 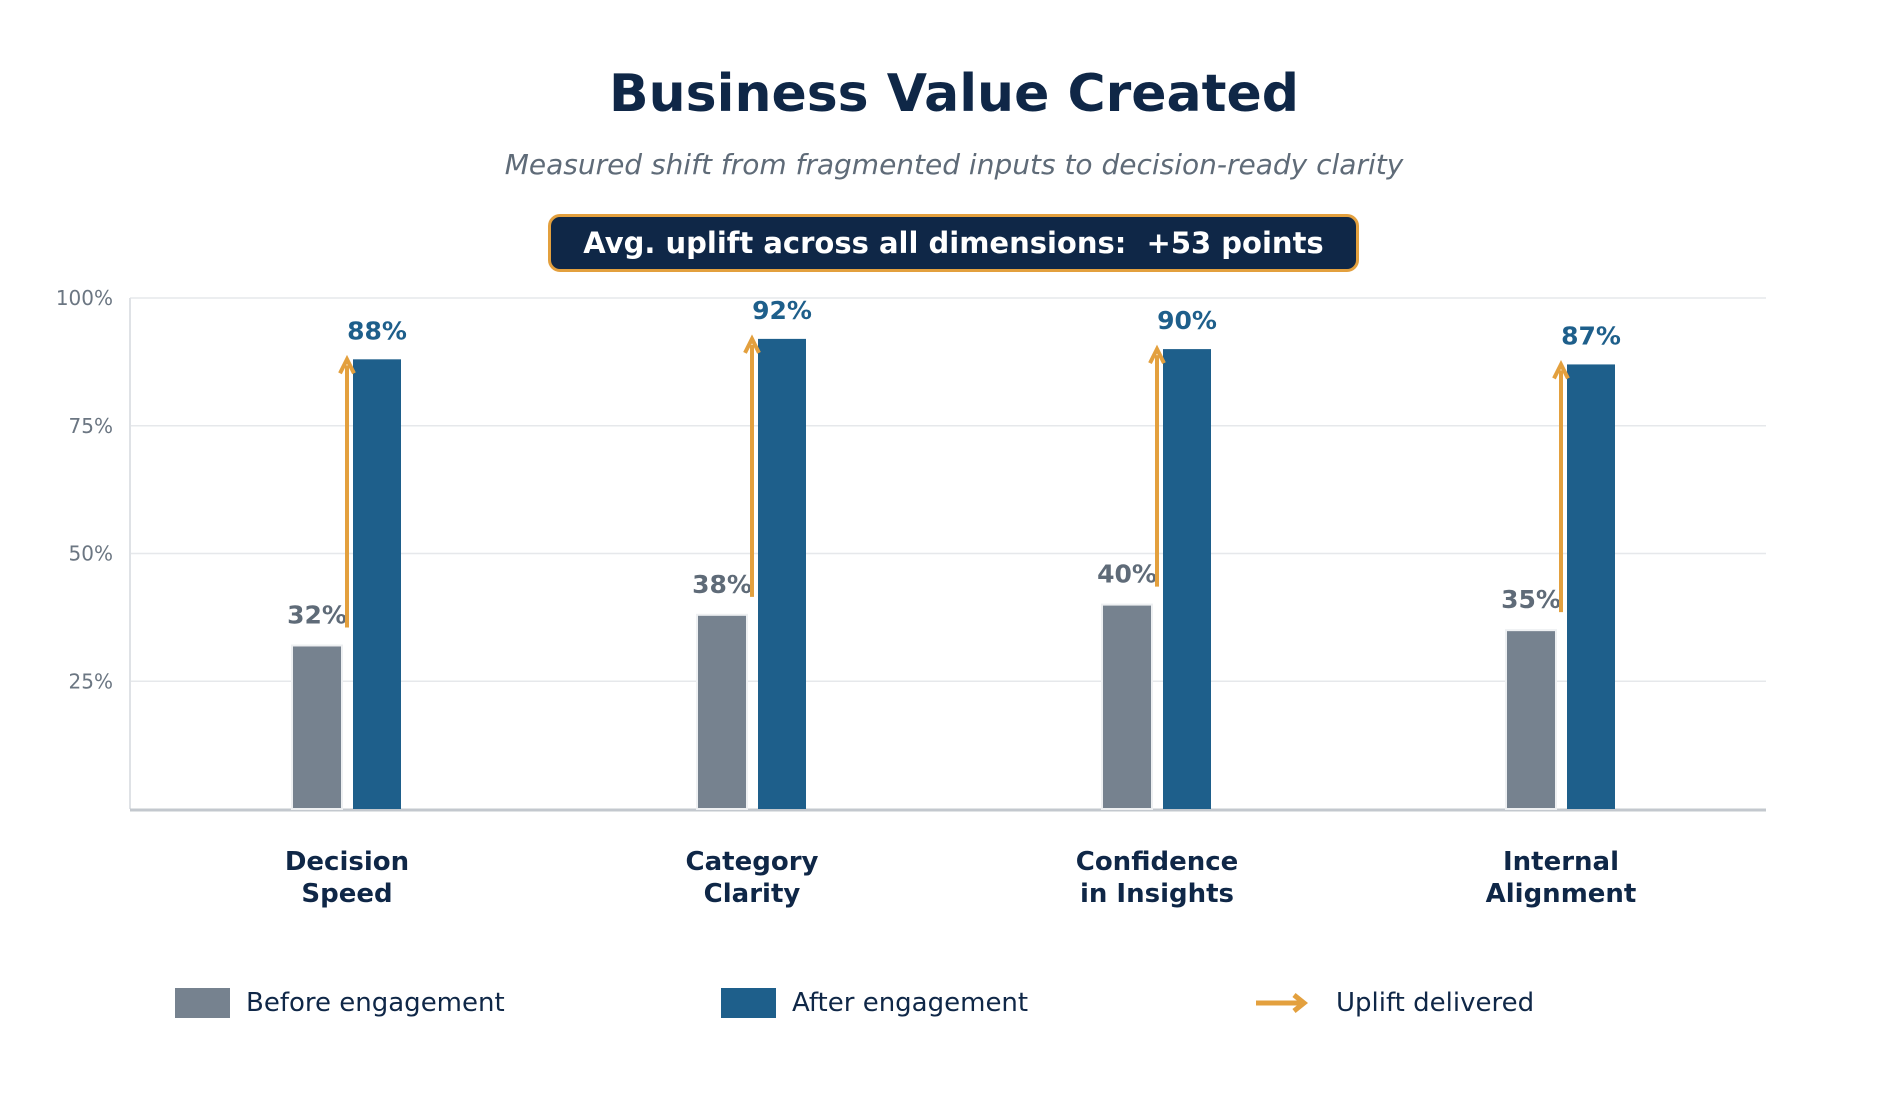 What do you see at coordinates (347, 862) in the screenshot?
I see `x-category-label: Decision` at bounding box center [347, 862].